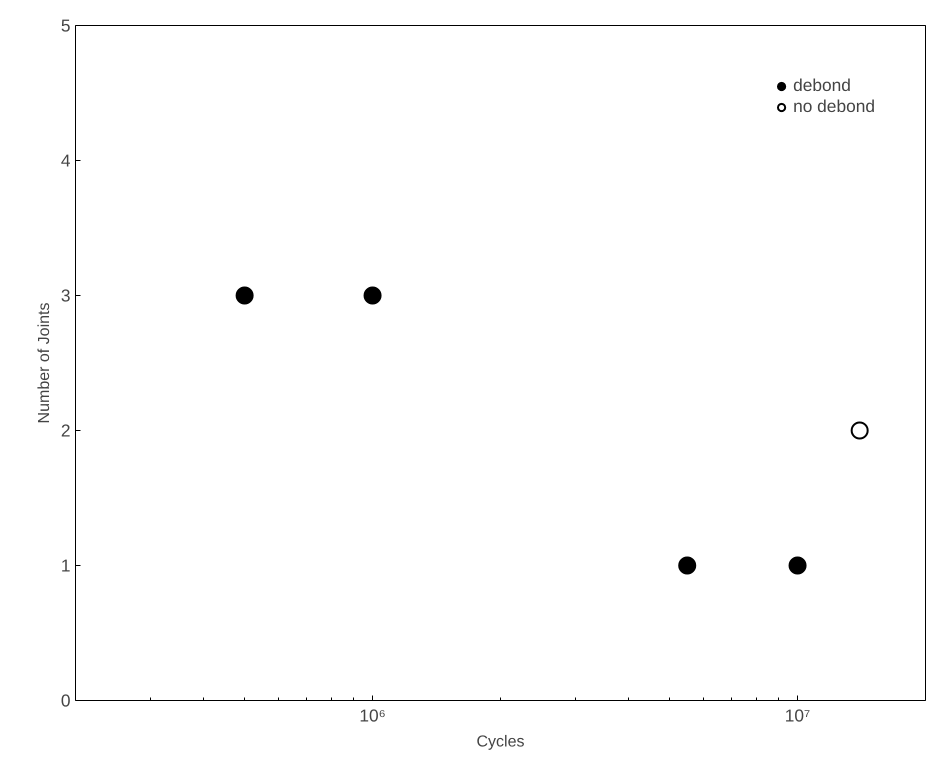 The image size is (948, 776). Describe the element at coordinates (65, 430) in the screenshot. I see `y-tick-label: 2` at that location.